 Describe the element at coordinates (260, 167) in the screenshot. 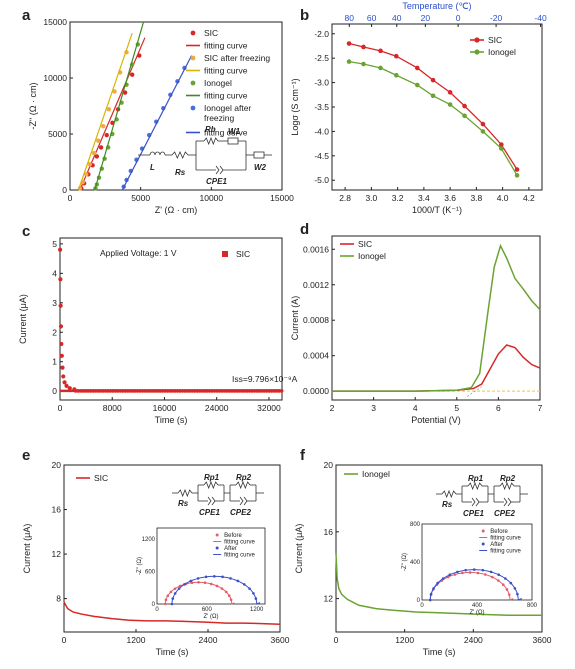

I see `circuit-label-w2: W2` at that location.